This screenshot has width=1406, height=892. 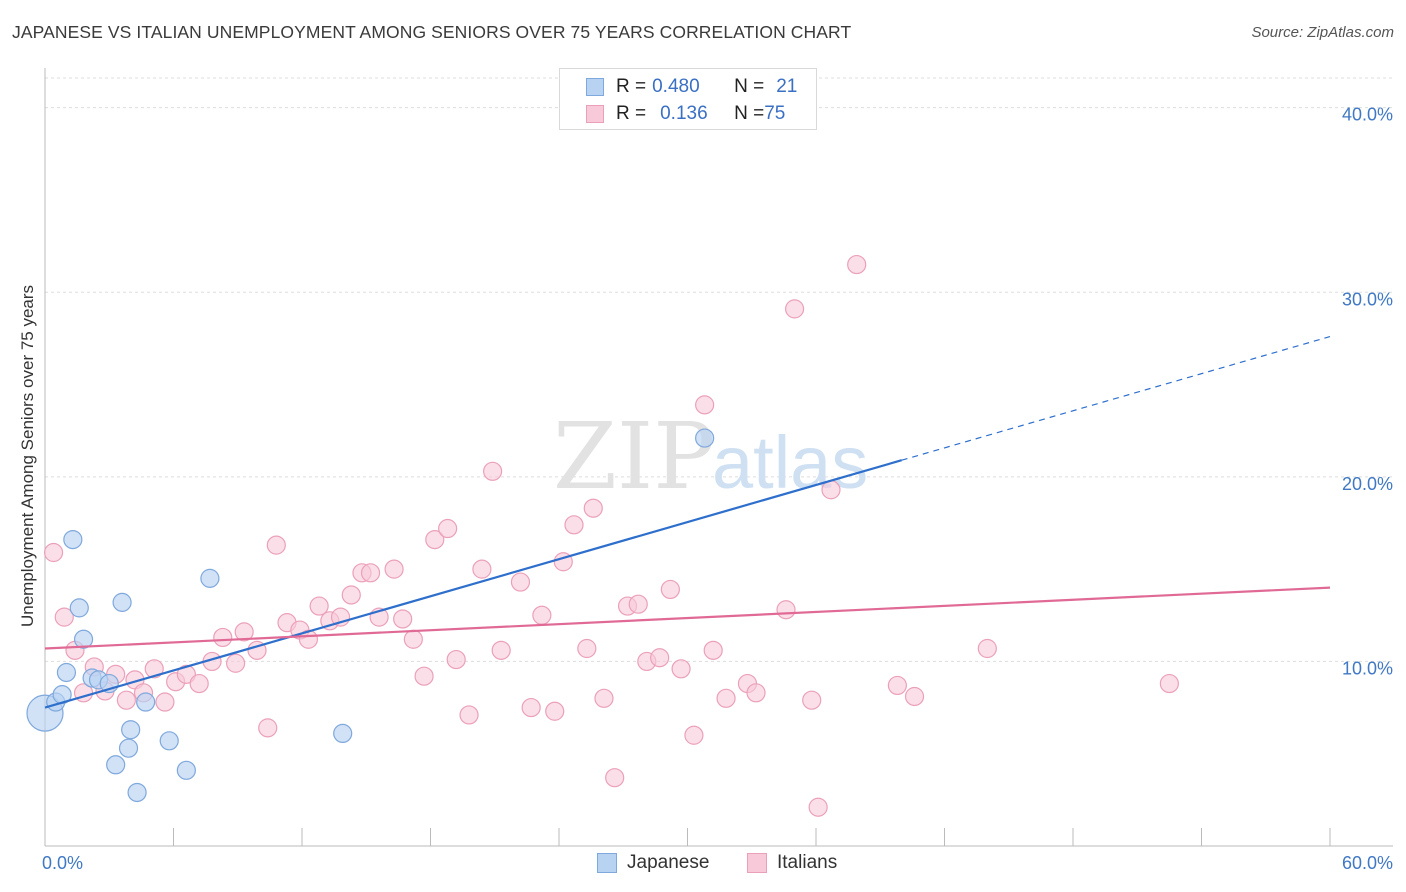 I want to click on japanese-legend-swatch, so click(x=607, y=863).